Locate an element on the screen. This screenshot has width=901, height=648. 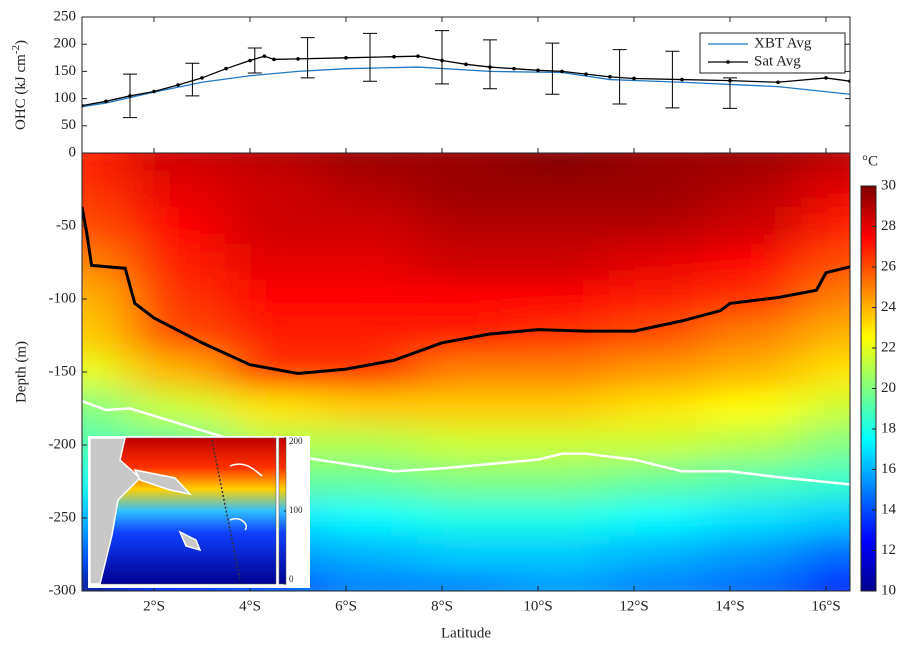
y-tick-label: 250 is located at coordinates (65, 16).